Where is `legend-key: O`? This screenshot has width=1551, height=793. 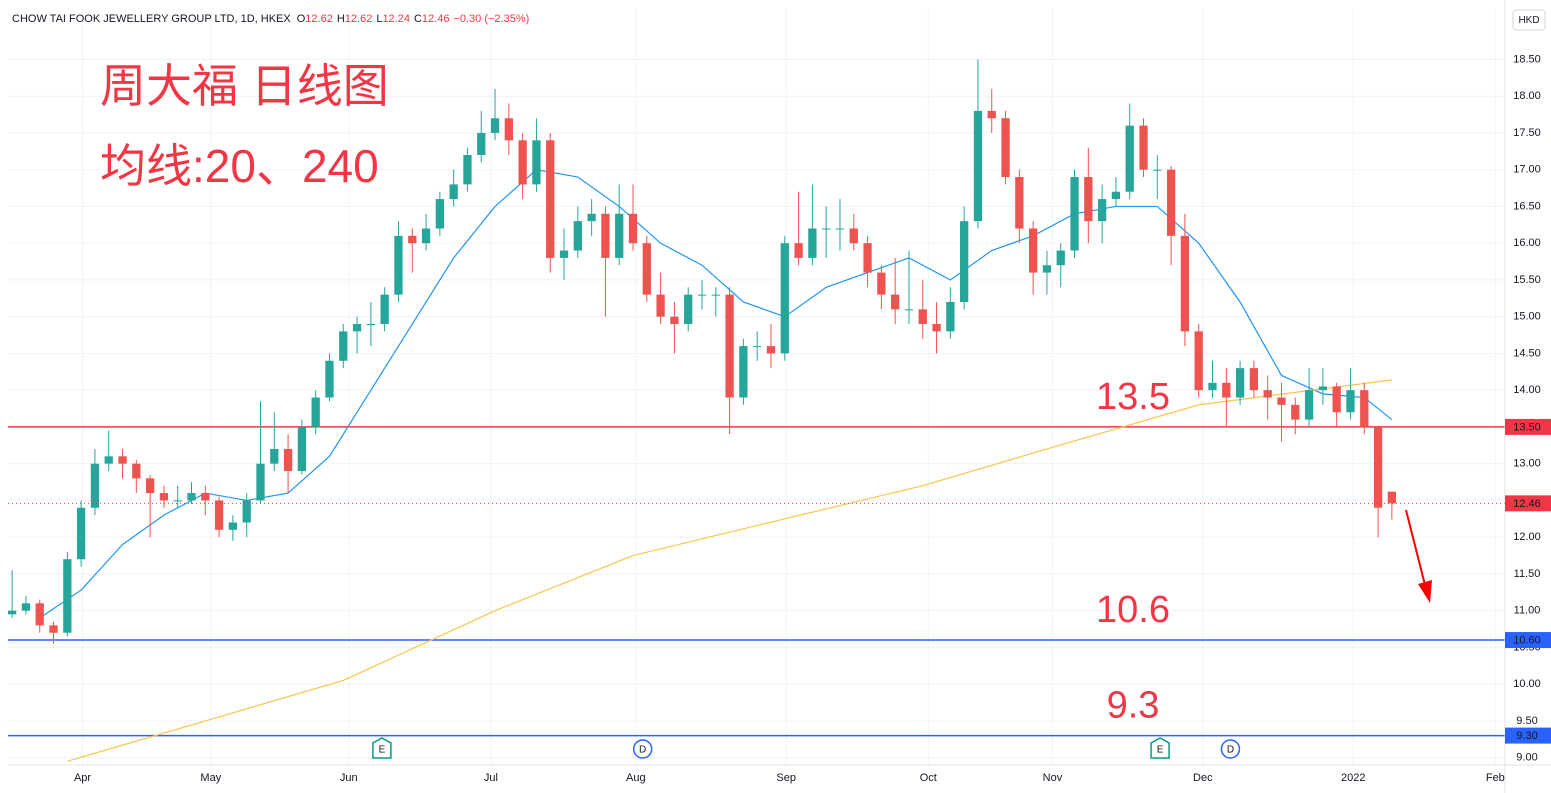
legend-key: O is located at coordinates (301, 19).